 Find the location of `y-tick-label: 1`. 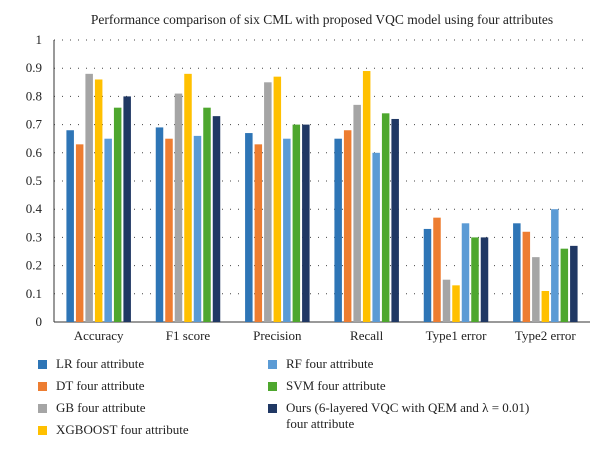

y-tick-label: 1 is located at coordinates (39, 39).